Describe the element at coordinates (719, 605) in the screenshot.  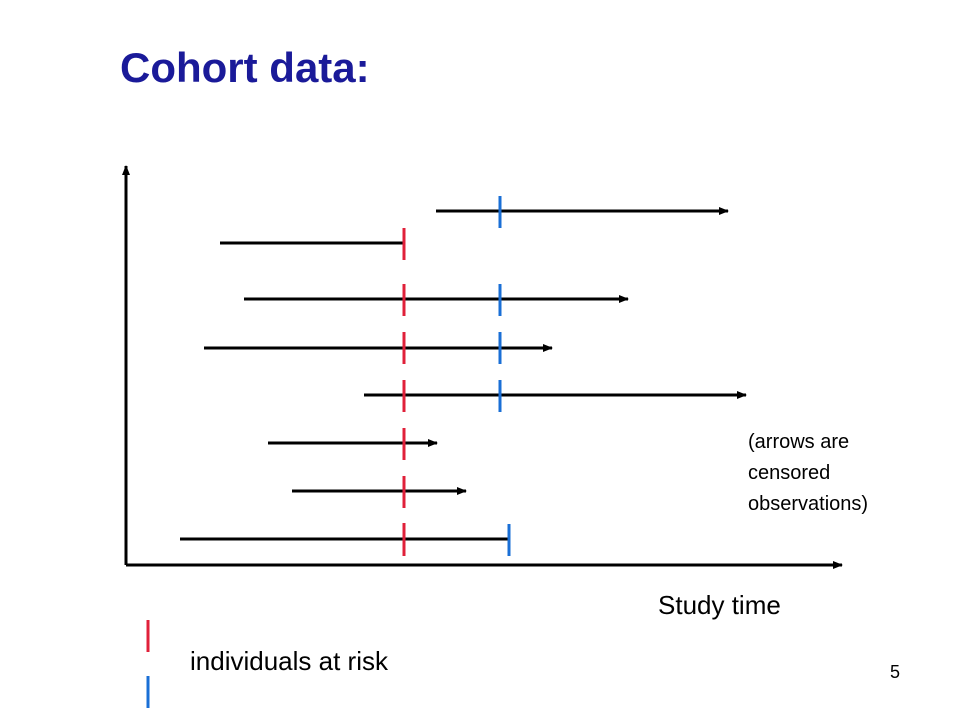
I see `x-axis-label: Study time` at that location.